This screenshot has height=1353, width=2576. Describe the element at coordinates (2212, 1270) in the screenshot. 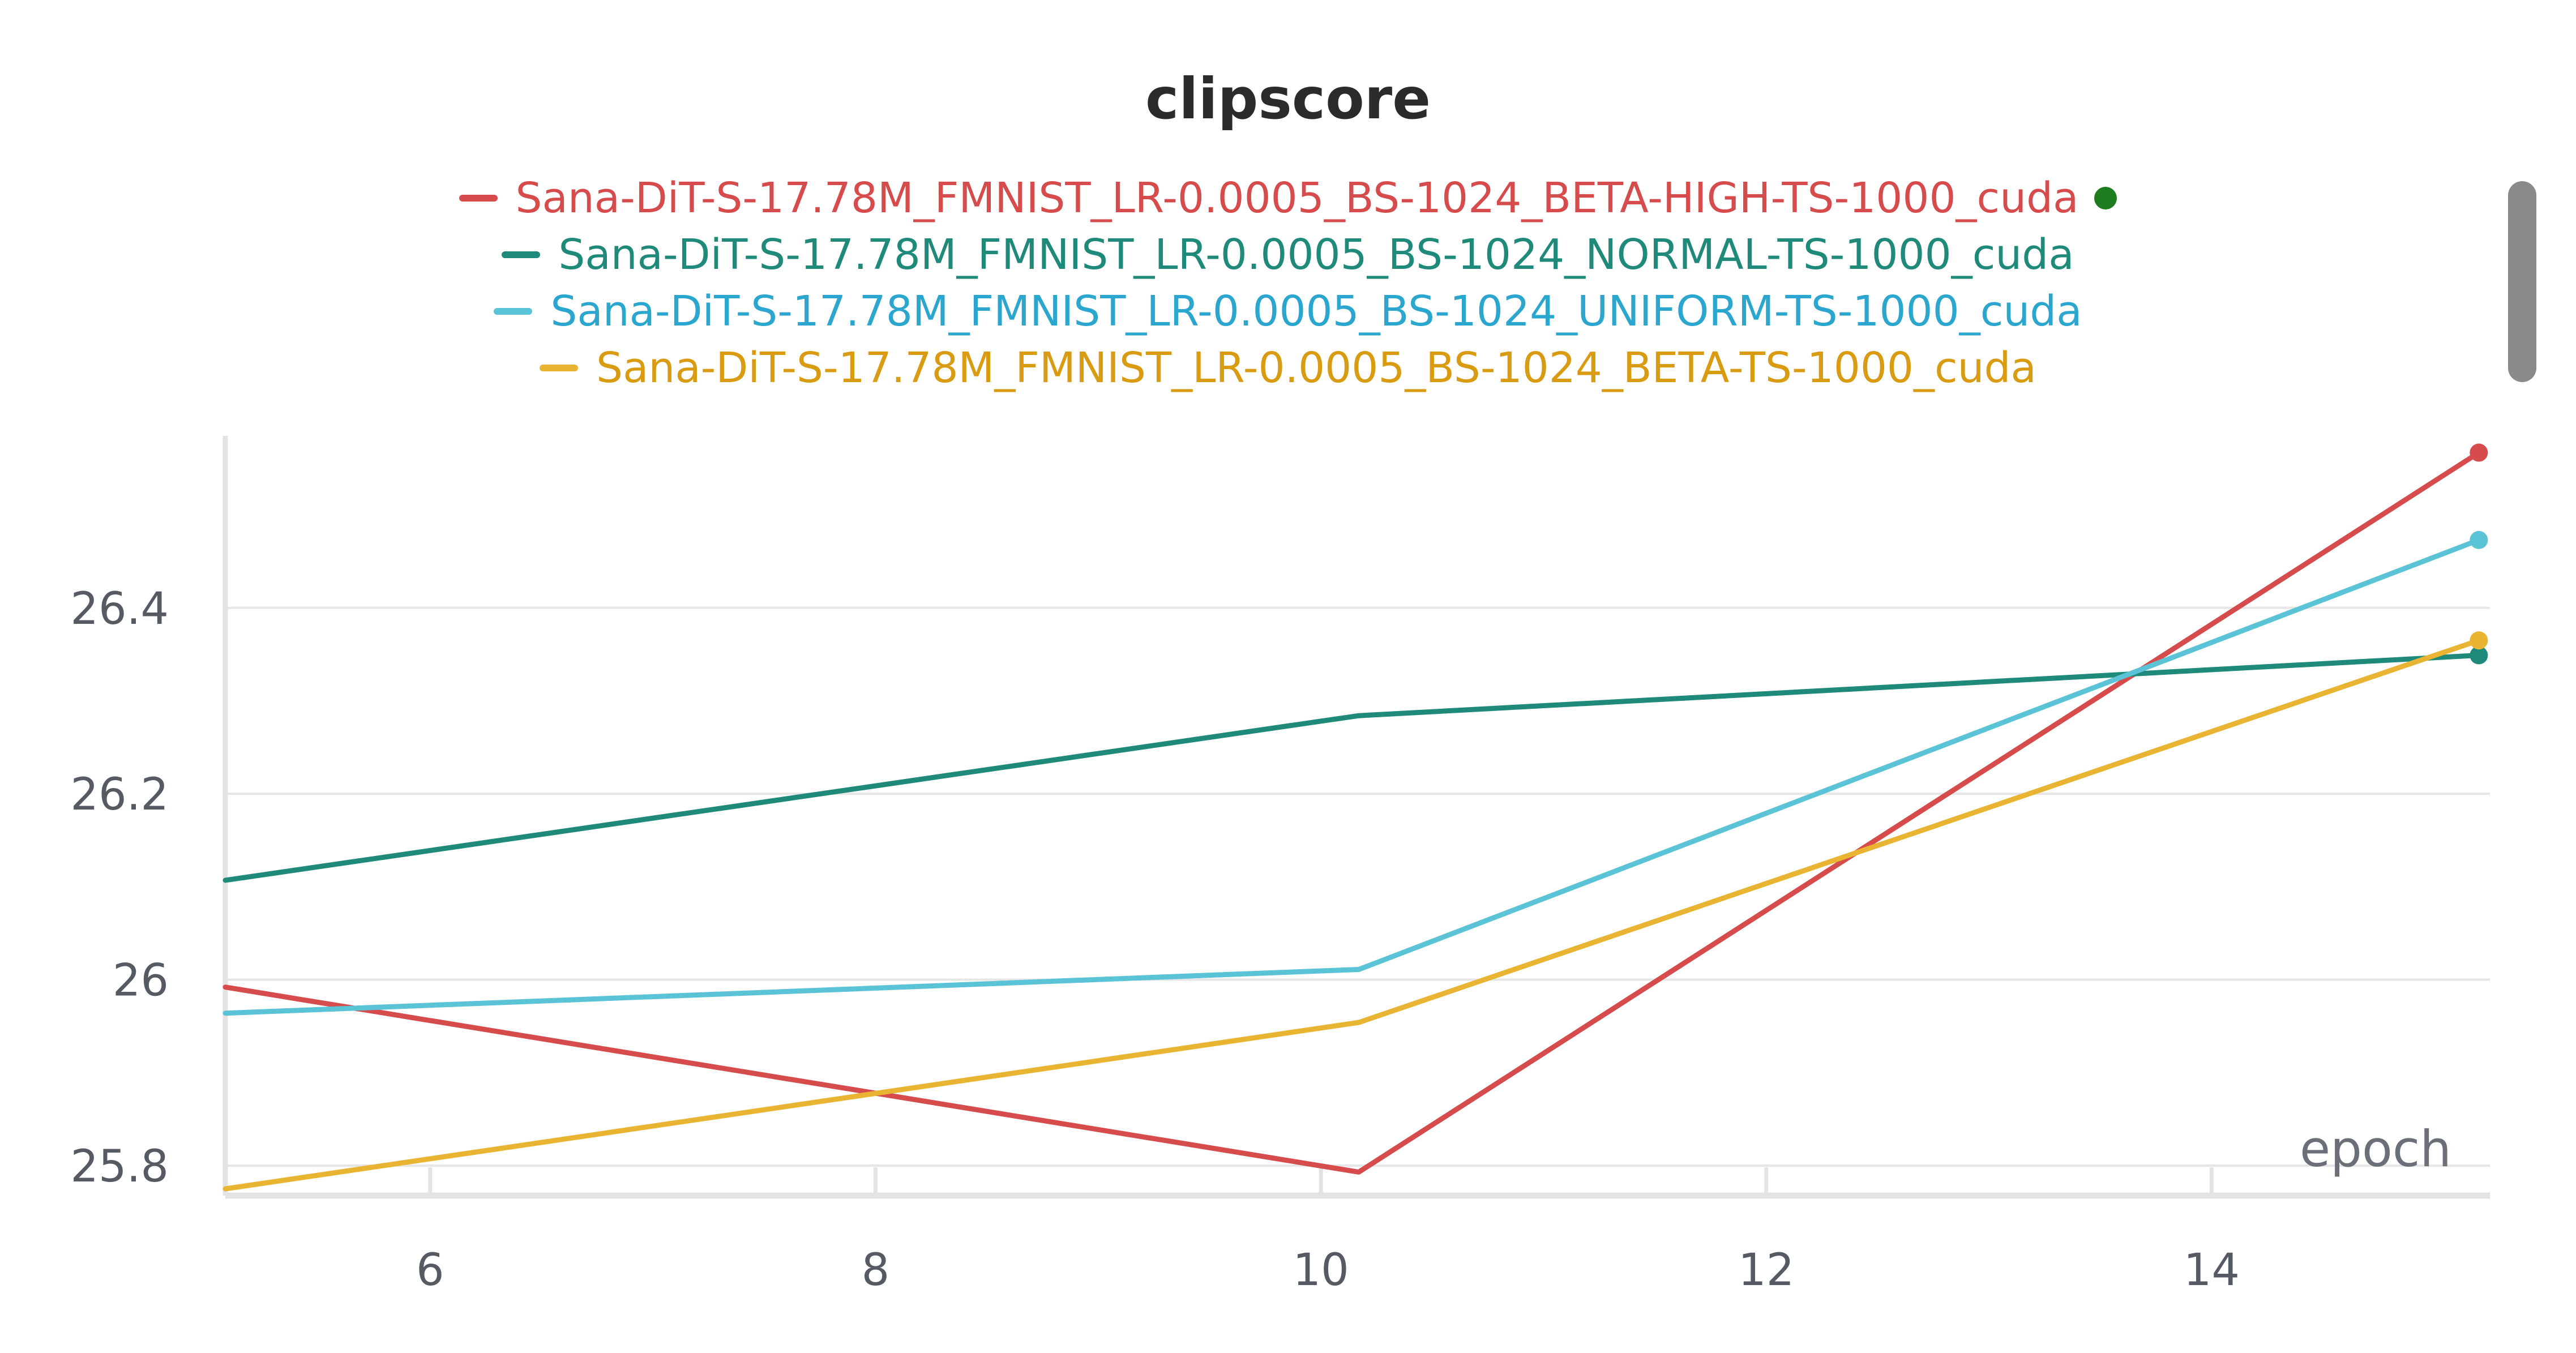

I see `x-tick-label: 14` at that location.